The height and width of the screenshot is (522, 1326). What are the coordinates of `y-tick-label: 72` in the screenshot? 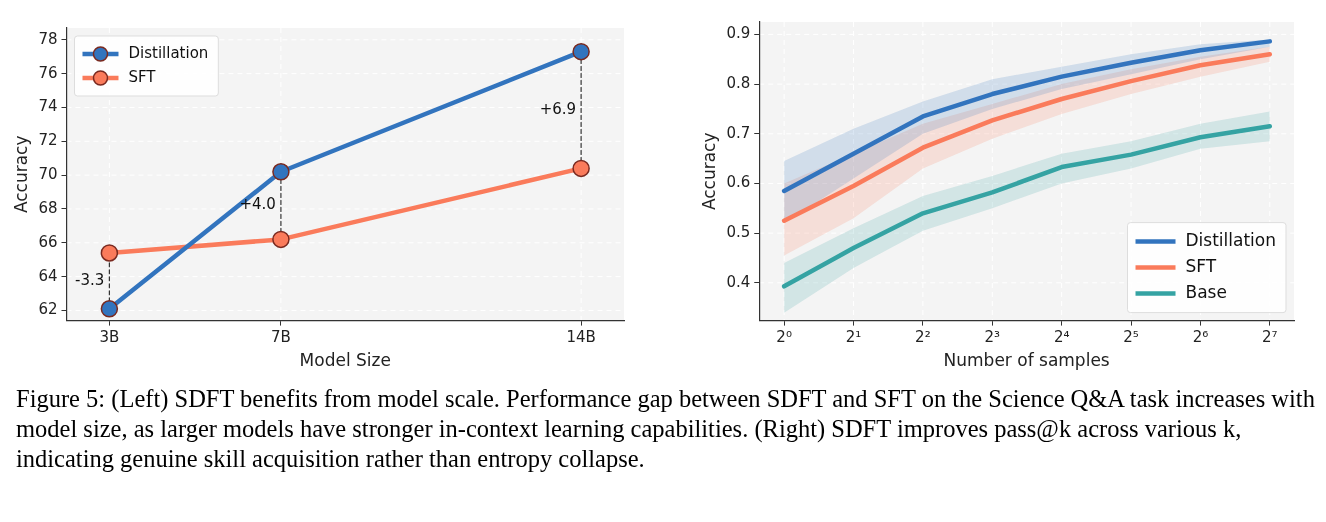 It's located at (48, 140).